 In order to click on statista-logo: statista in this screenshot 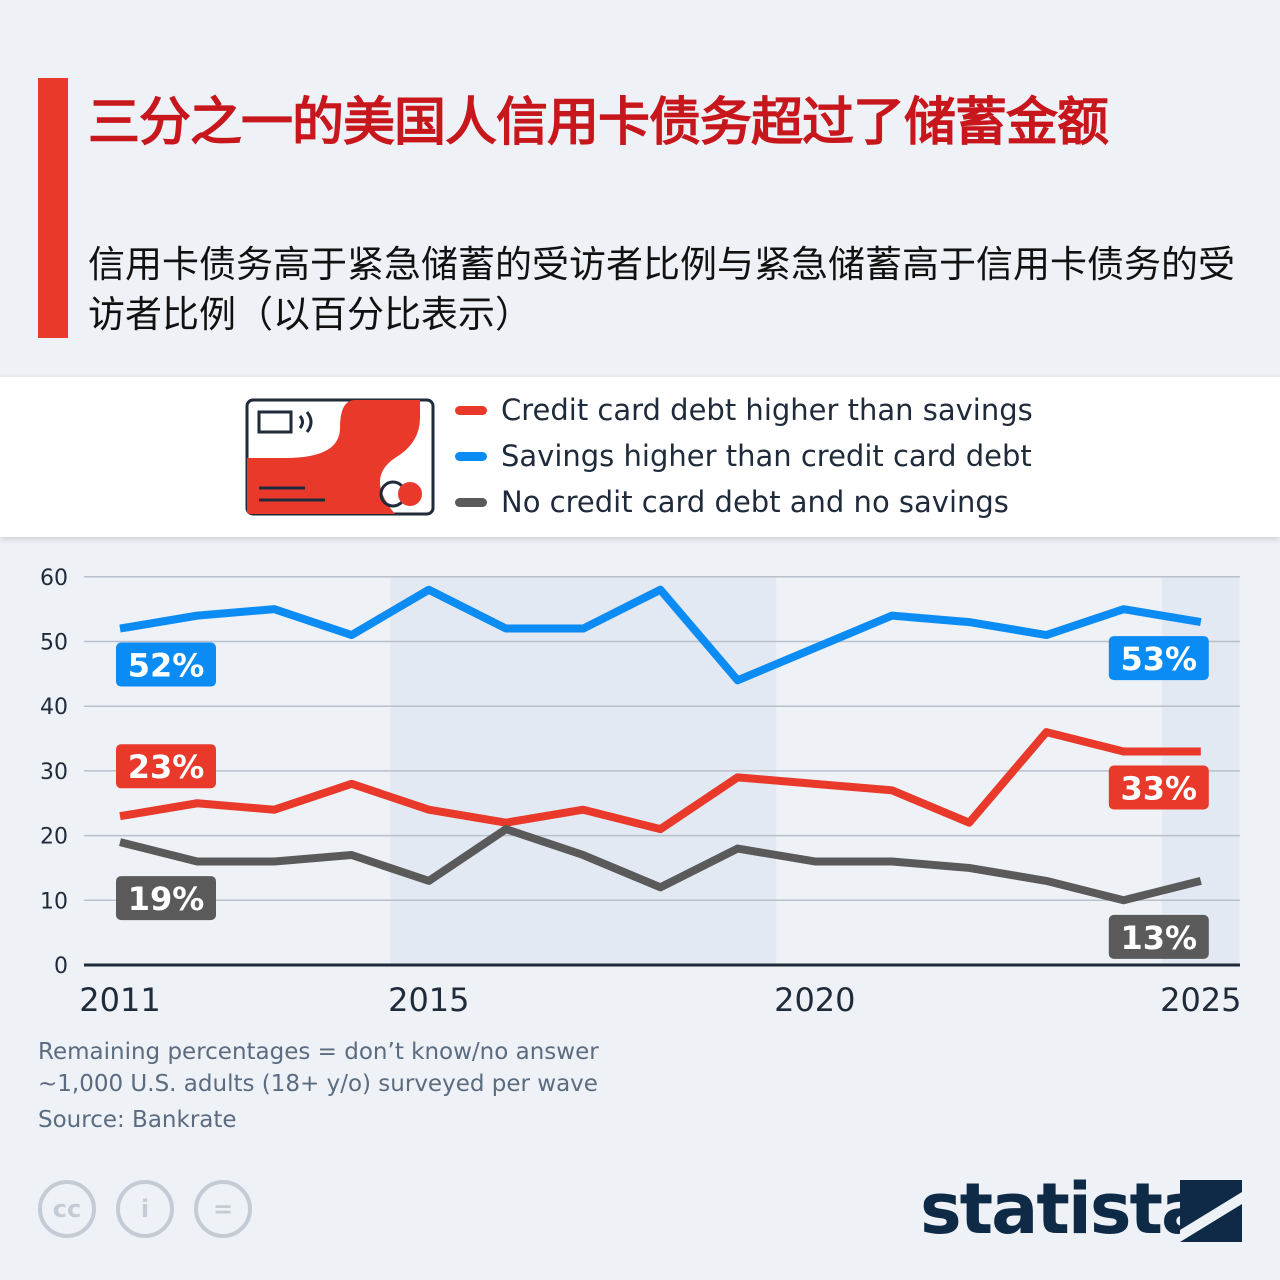, I will do `click(1064, 1209)`.